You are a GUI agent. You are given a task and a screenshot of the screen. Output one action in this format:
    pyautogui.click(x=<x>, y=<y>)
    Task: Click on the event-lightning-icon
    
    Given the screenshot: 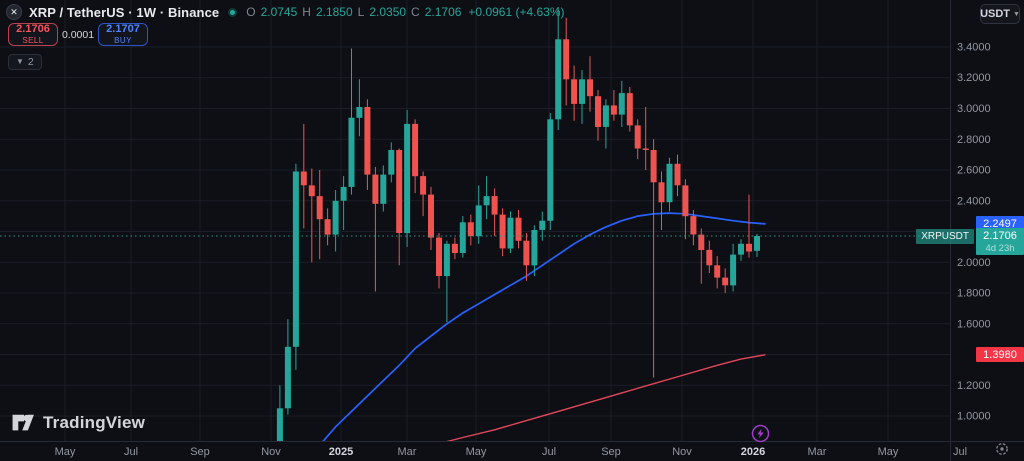 What is the action you would take?
    pyautogui.click(x=760, y=433)
    